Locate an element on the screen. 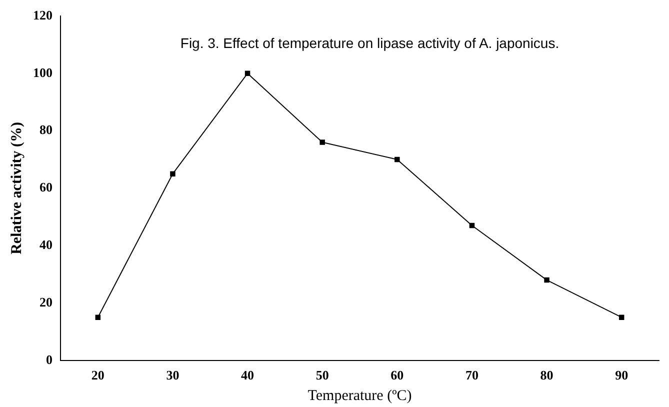 This screenshot has width=669, height=407. x-tick-label: 60 is located at coordinates (397, 375).